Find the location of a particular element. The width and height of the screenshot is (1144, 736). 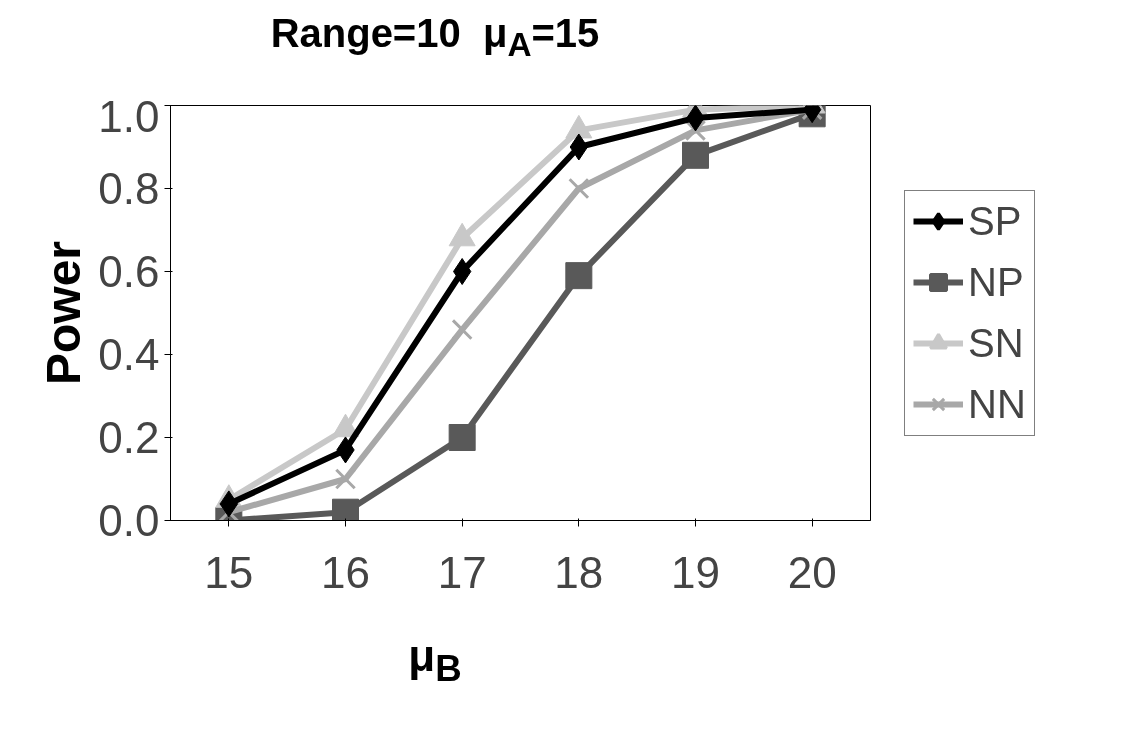

legend-label: NN is located at coordinates (997, 404).